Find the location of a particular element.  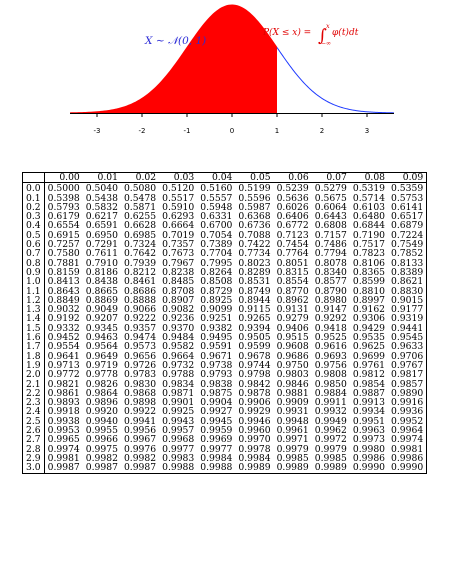

table-cell: 0.7642 is located at coordinates (140, 254).